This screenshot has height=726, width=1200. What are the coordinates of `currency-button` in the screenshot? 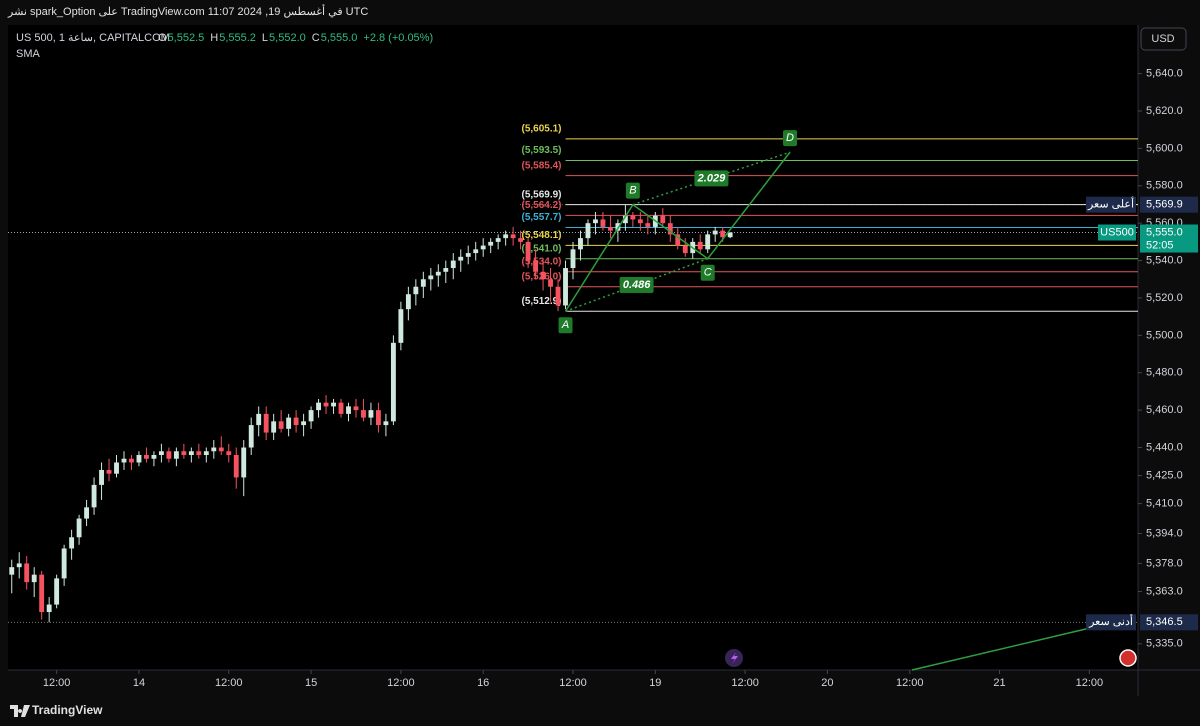 It's located at (1163, 39).